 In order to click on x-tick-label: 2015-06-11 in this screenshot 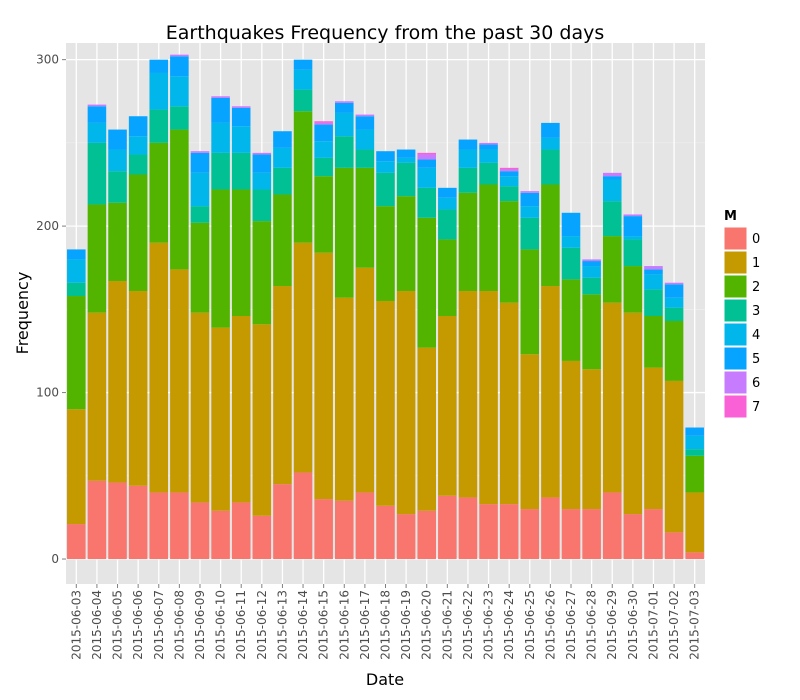, I will do `click(241, 625)`.